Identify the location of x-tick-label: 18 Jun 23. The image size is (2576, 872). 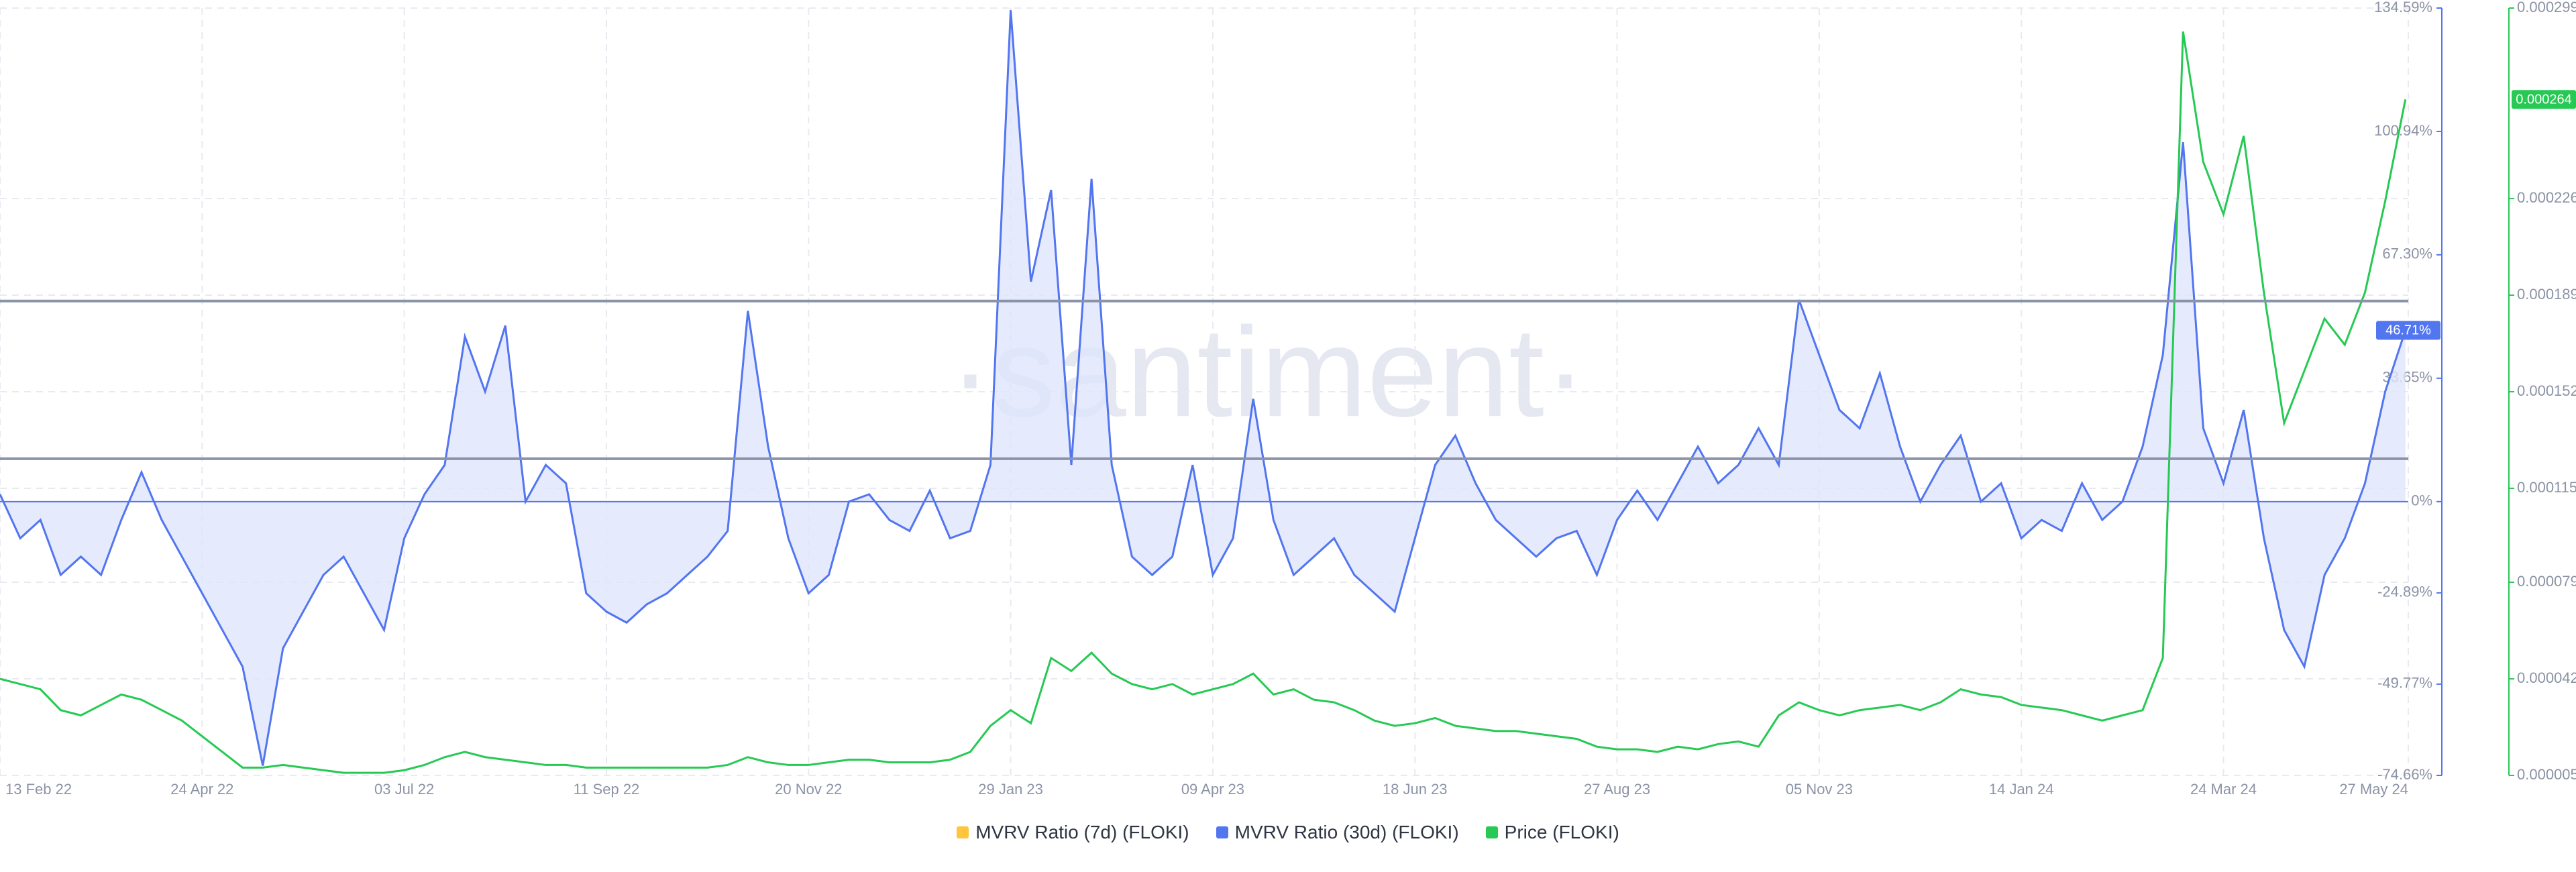
(1415, 790).